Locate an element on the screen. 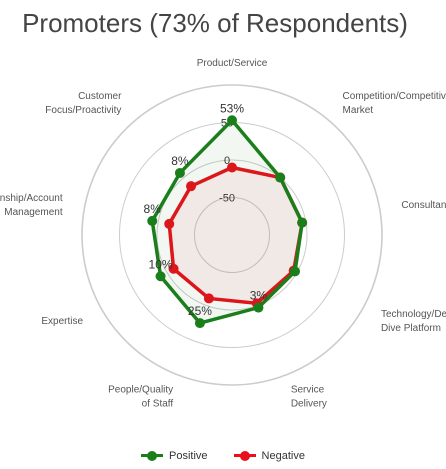  category-label: Relationship/Account Management is located at coordinates (31, 205).